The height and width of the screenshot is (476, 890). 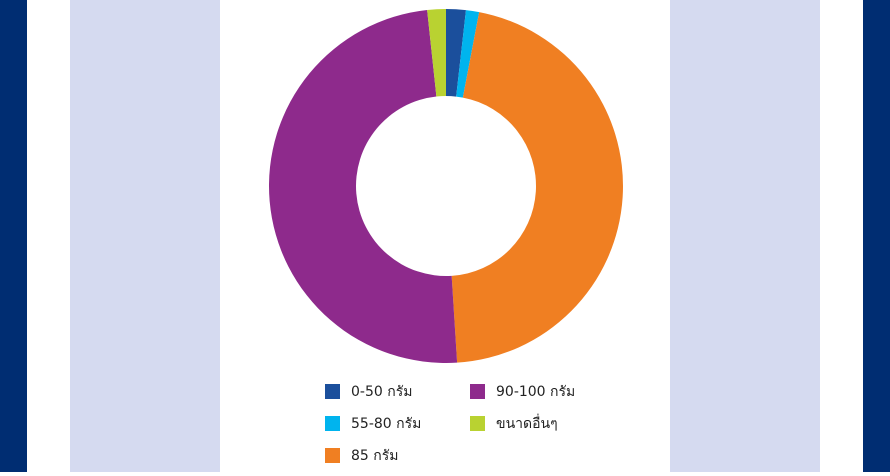 I want to click on left-bar, so click(x=13, y=236).